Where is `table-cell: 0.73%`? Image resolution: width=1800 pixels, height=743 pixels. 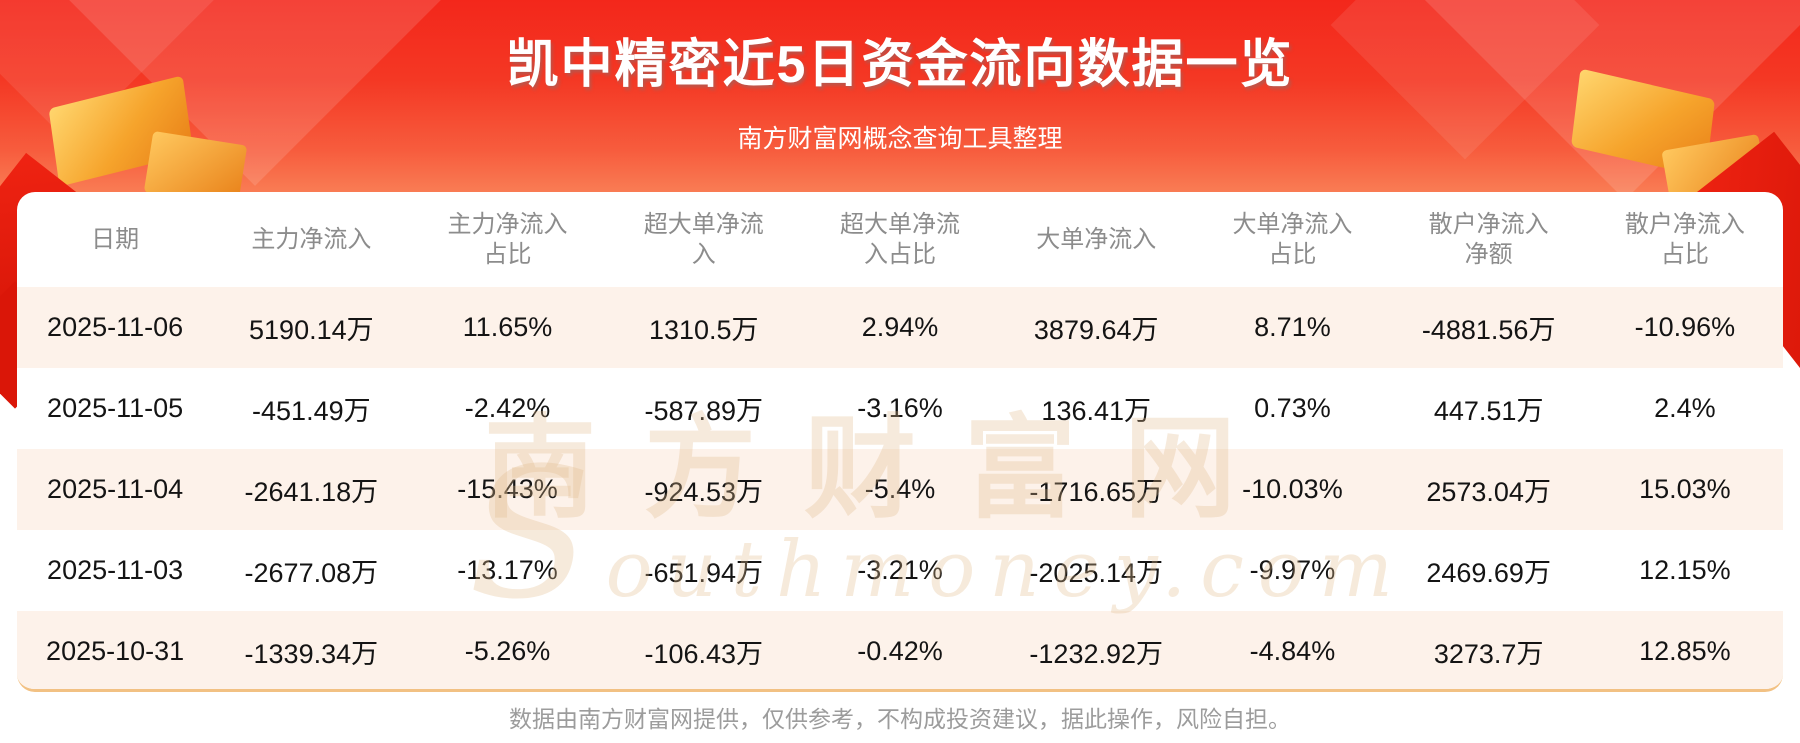 table-cell: 0.73% is located at coordinates (1292, 408).